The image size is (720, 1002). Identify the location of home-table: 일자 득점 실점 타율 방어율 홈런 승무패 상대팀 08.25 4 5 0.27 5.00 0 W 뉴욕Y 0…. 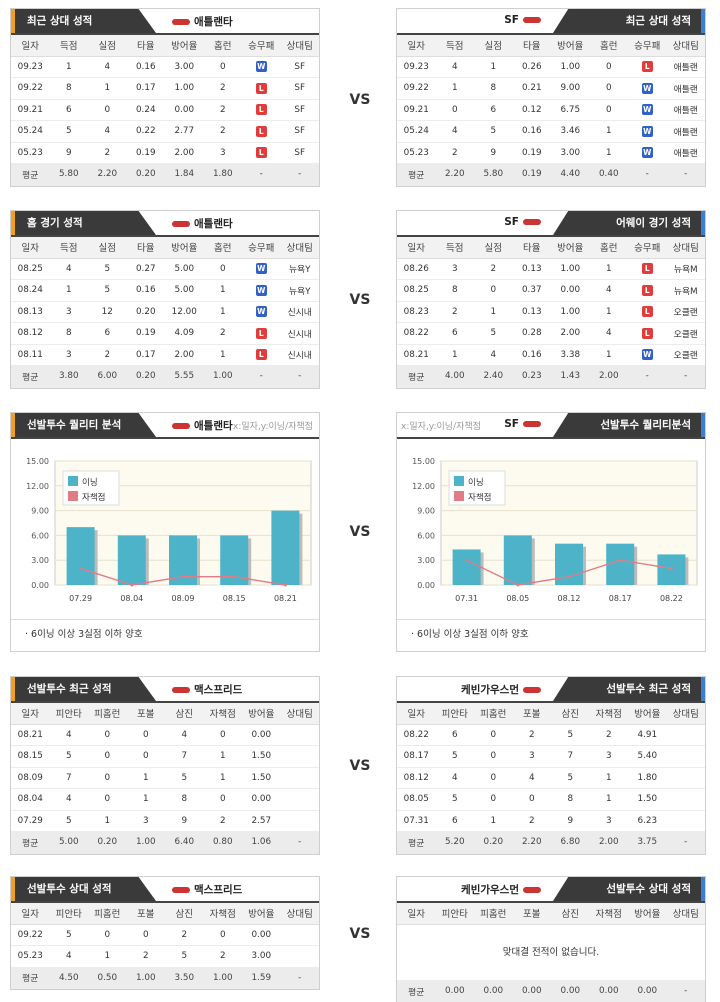
(165, 312).